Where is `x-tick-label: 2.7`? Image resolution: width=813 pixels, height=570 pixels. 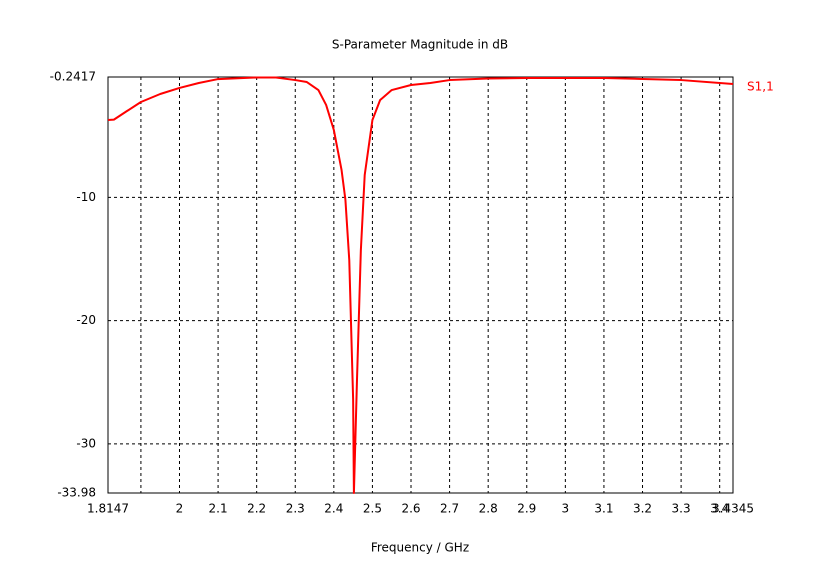
x-tick-label: 2.7 is located at coordinates (449, 509).